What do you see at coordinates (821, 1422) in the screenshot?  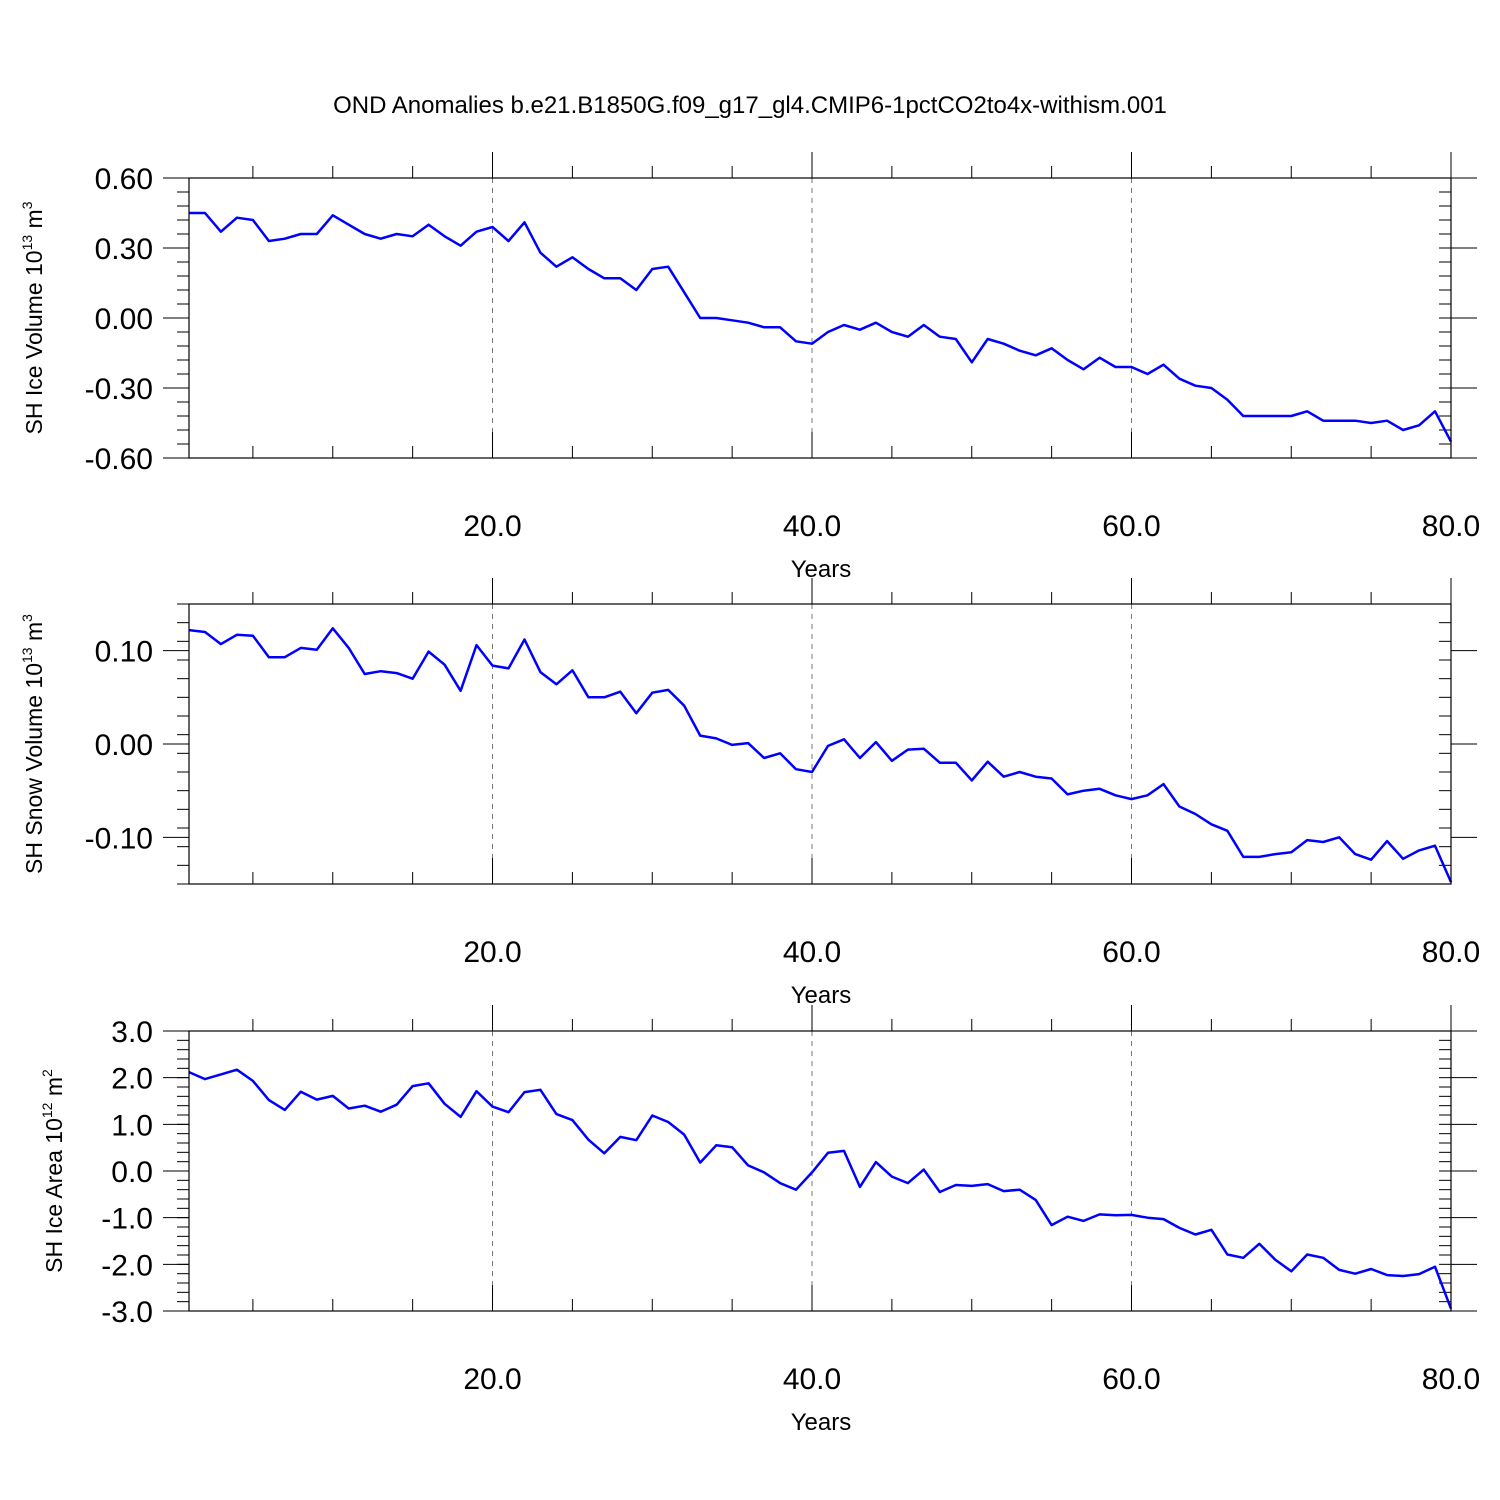 I see `ice-area-x-axis-label: Years` at bounding box center [821, 1422].